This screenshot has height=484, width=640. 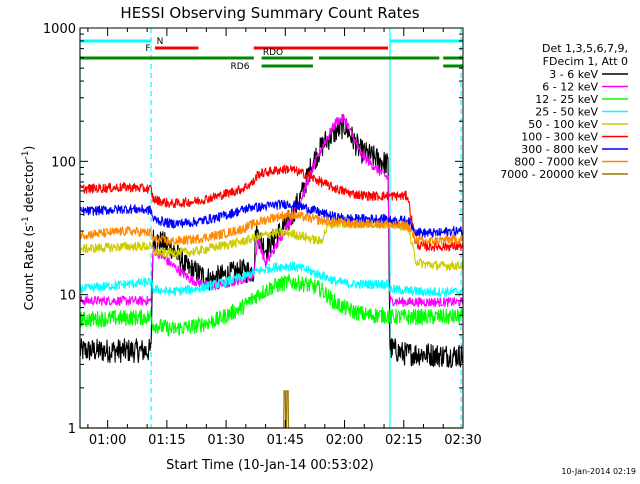 What do you see at coordinates (240, 67) in the screenshot?
I see `flag-label-rd6: RD6` at bounding box center [240, 67].